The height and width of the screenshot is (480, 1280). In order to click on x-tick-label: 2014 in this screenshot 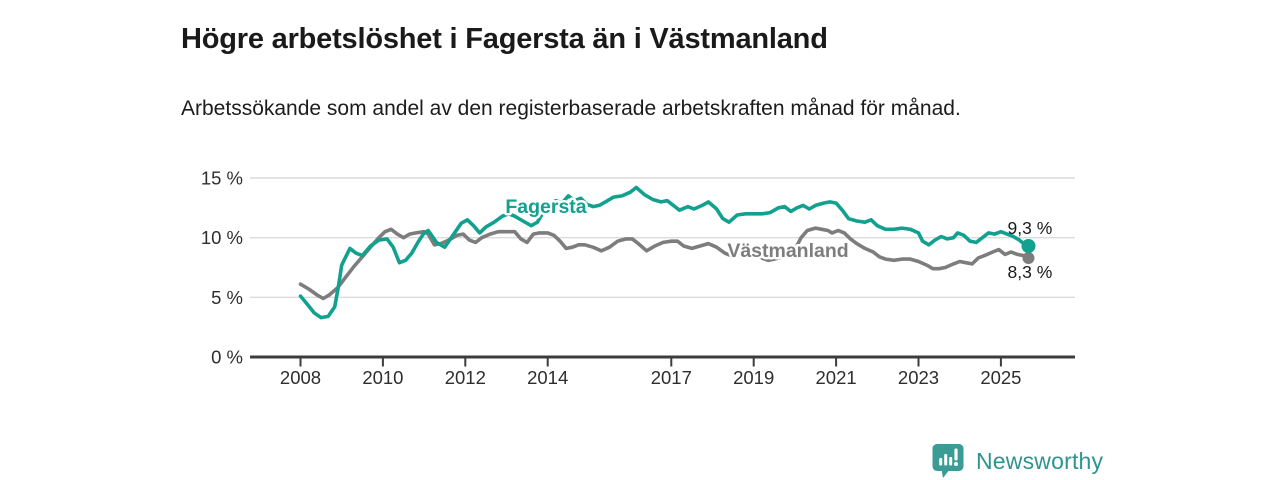, I will do `click(547, 377)`.